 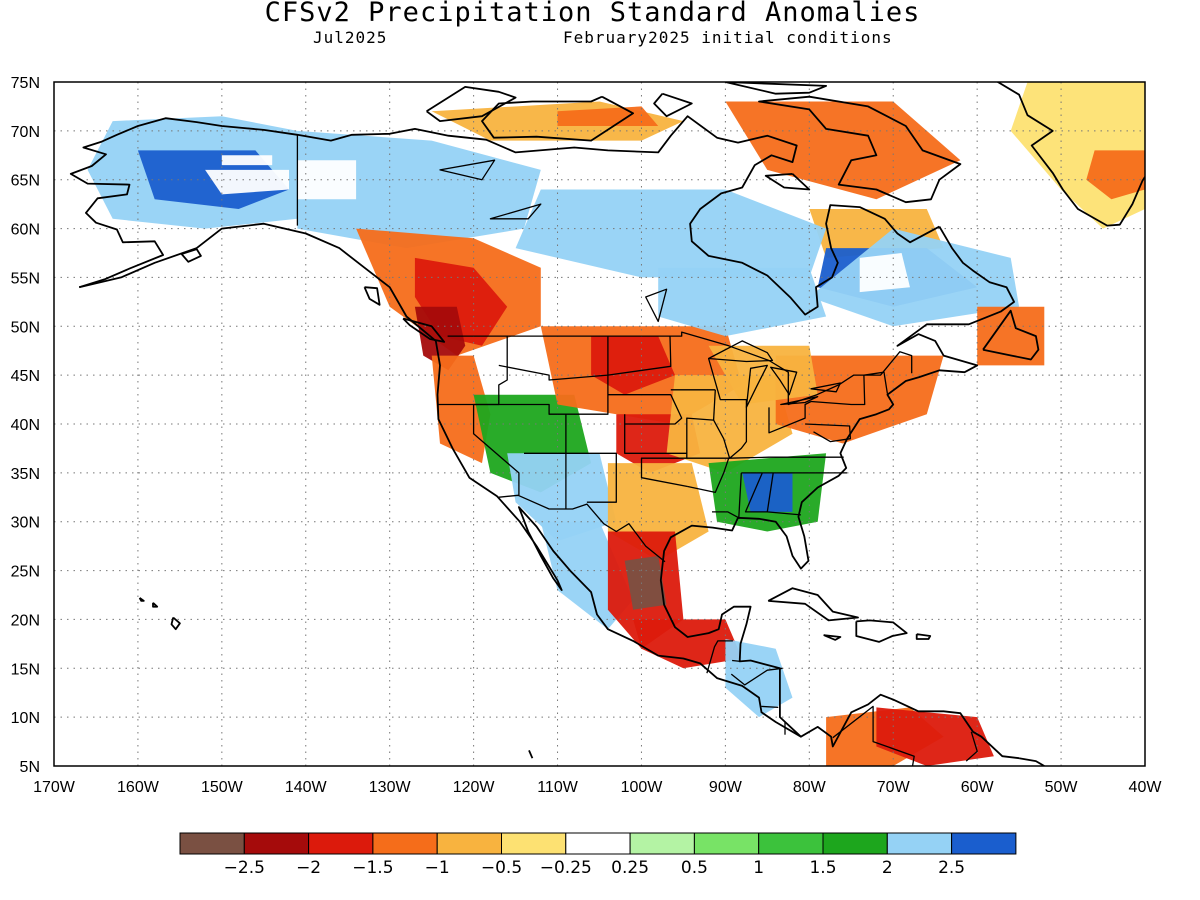 What do you see at coordinates (25, 230) in the screenshot?
I see `lat-tick-label: 60N` at bounding box center [25, 230].